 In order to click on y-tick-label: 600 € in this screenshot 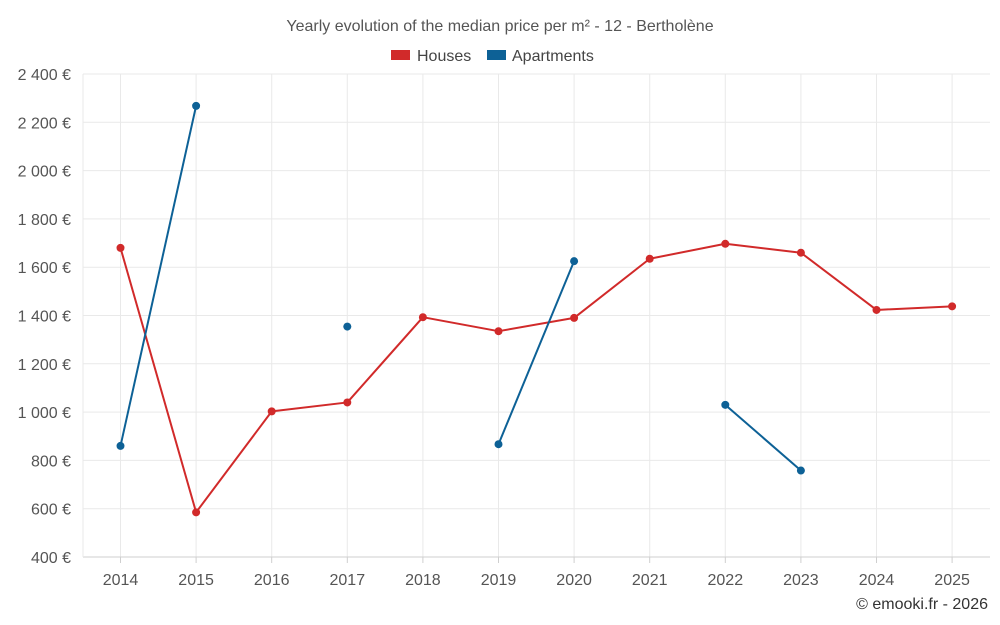, I will do `click(51, 510)`.